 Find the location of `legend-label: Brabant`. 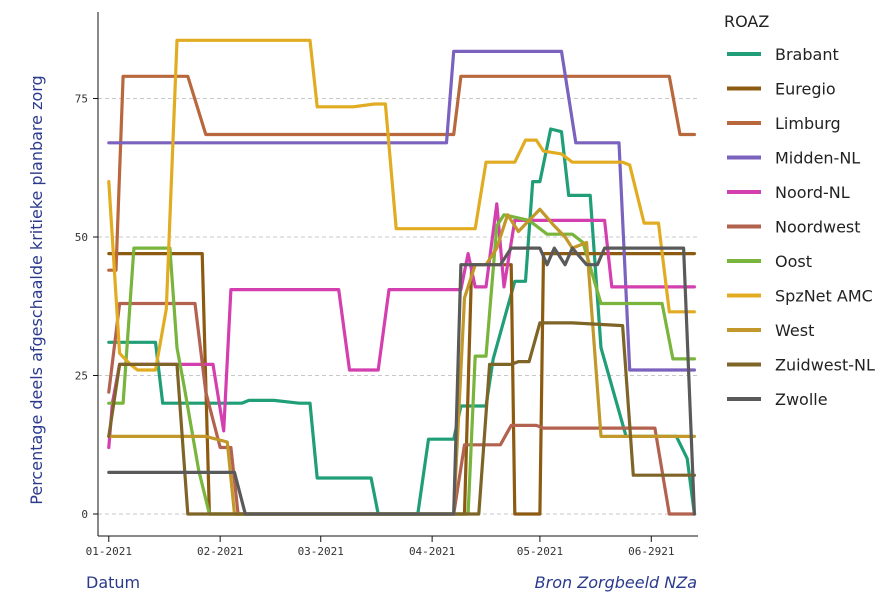

legend-label: Brabant is located at coordinates (807, 54).